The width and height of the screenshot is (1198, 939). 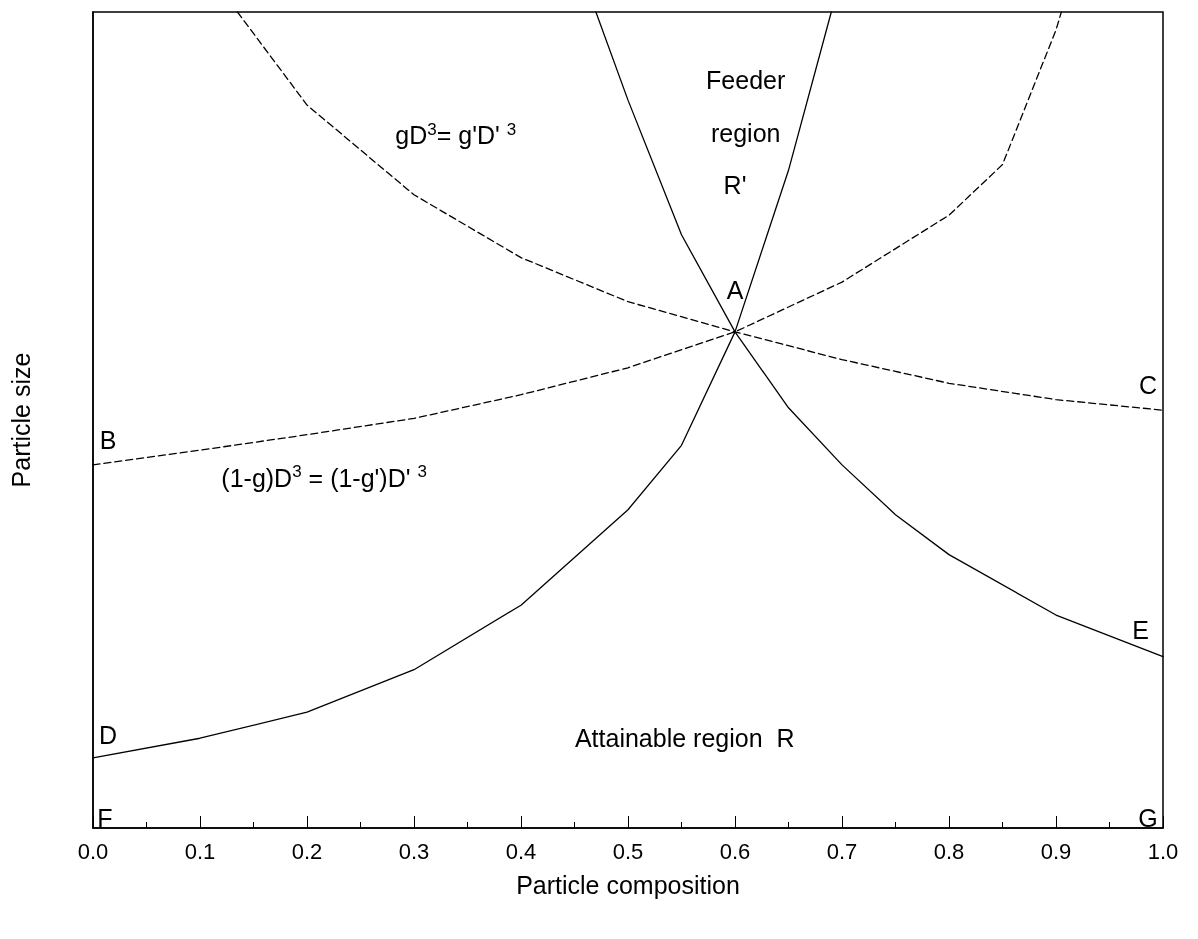 What do you see at coordinates (307, 851) in the screenshot?
I see `x-tick-label: 0.2` at bounding box center [307, 851].